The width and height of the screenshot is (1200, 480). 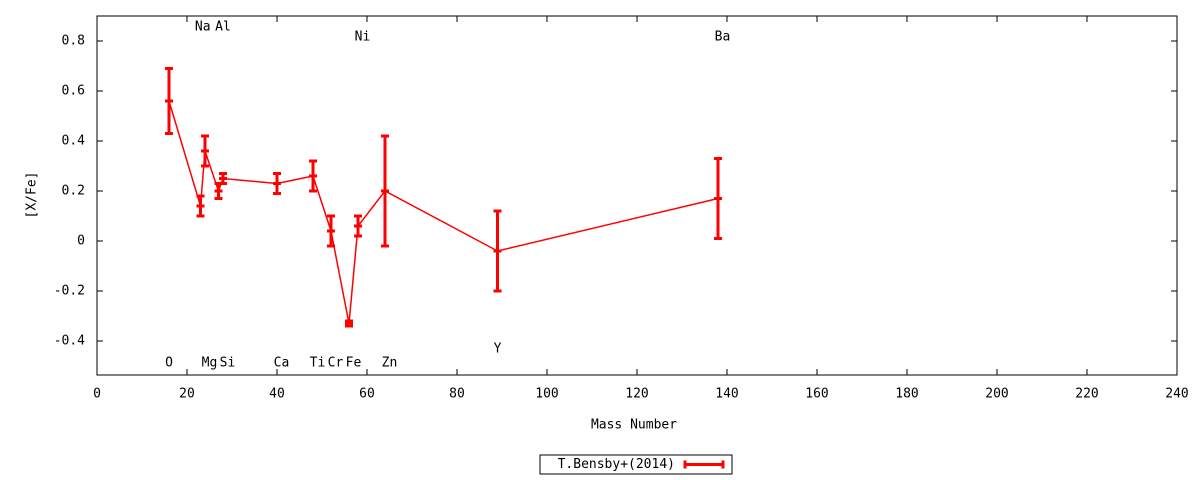 I want to click on legend-box, so click(x=636, y=464).